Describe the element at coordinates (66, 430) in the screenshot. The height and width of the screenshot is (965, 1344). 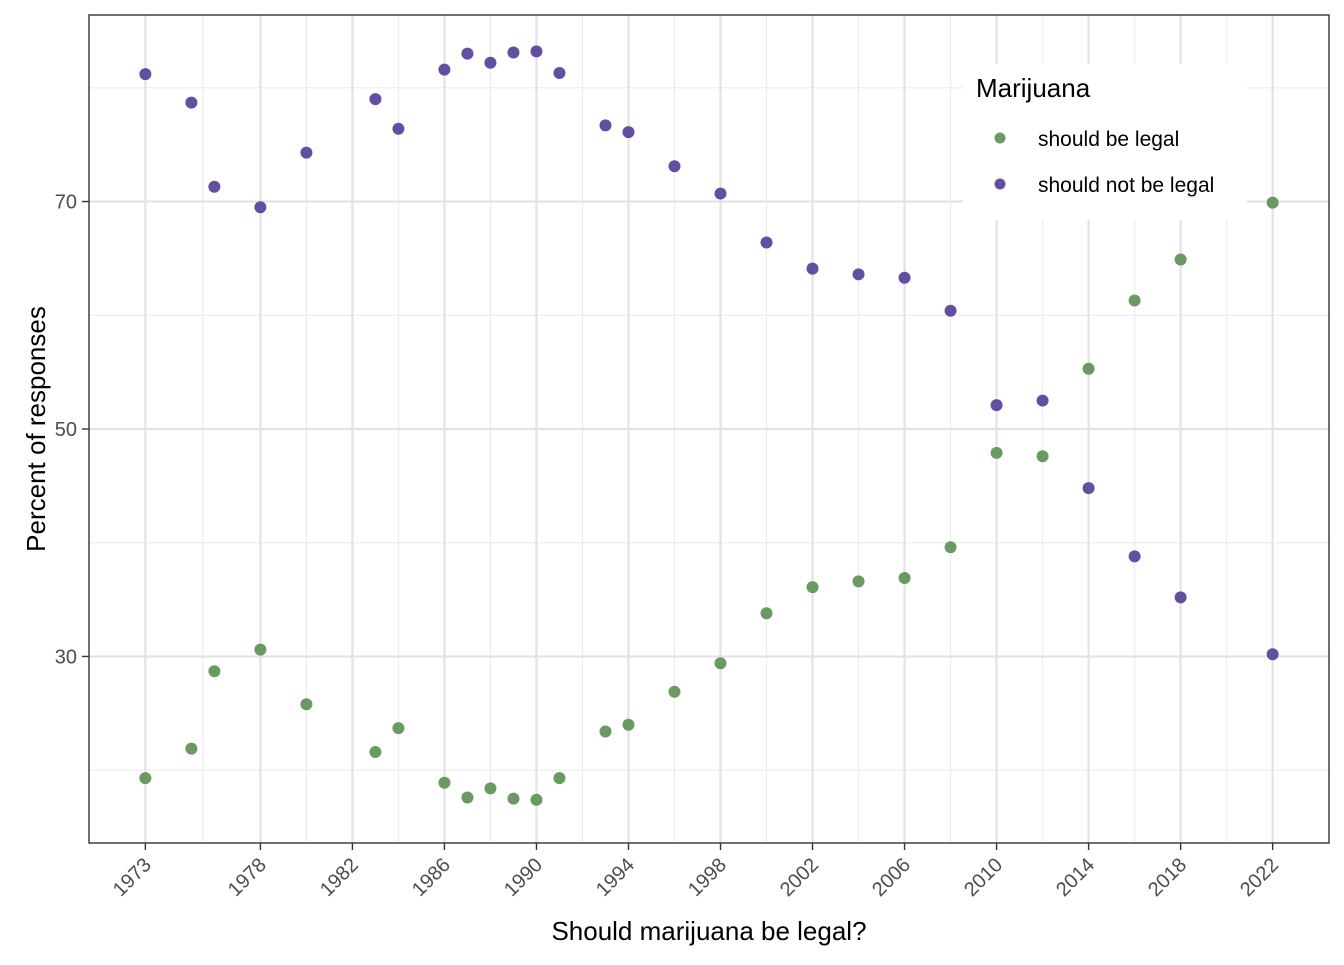
I see `y-tick-label: 50` at that location.